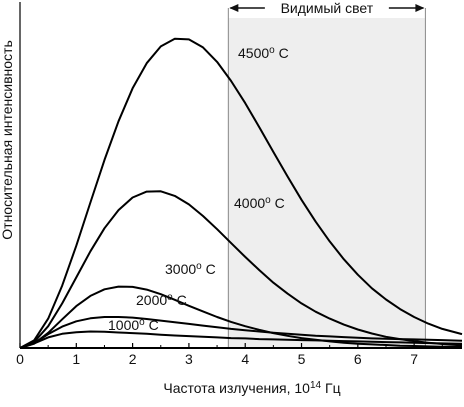  What do you see at coordinates (263, 53) in the screenshot?
I see `series-label-4500: 4500o C` at bounding box center [263, 53].